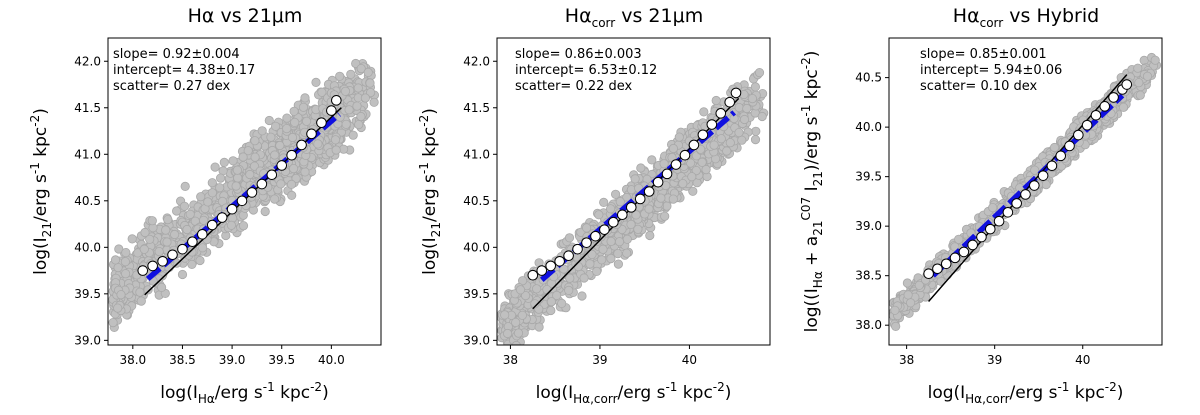 Image resolution: width=1200 pixels, height=415 pixels. Describe the element at coordinates (476, 201) in the screenshot. I see `y-tick-label: 40.5` at that location.